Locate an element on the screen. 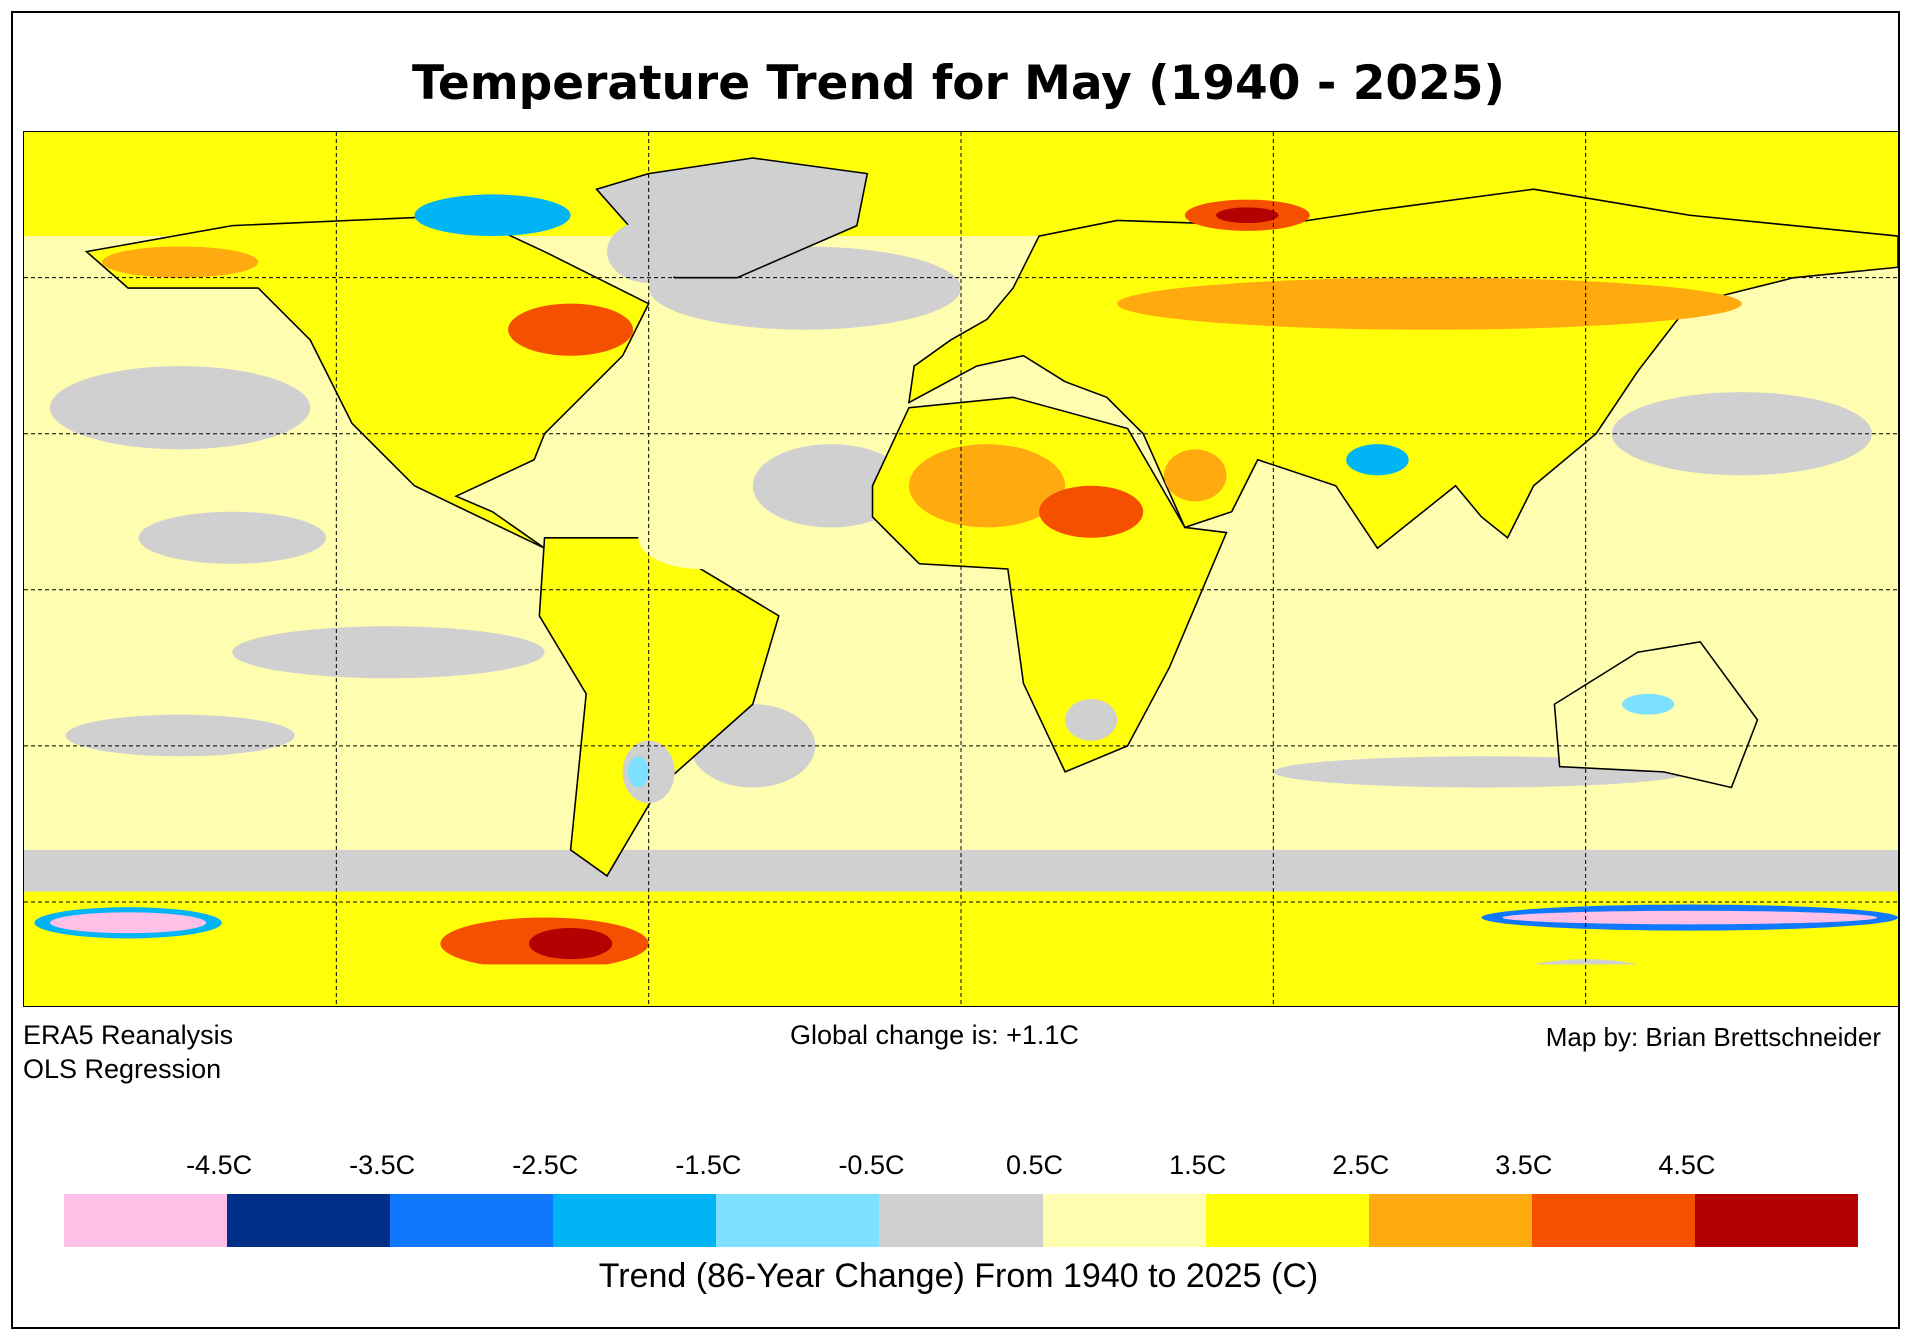  colorbar is located at coordinates (961, 1220).